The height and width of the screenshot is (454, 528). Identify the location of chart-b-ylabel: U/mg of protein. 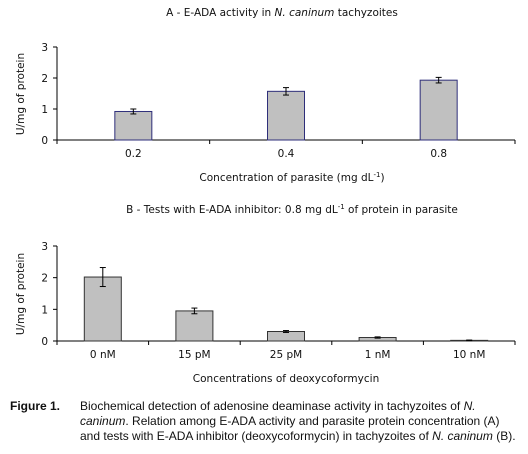
(21, 294).